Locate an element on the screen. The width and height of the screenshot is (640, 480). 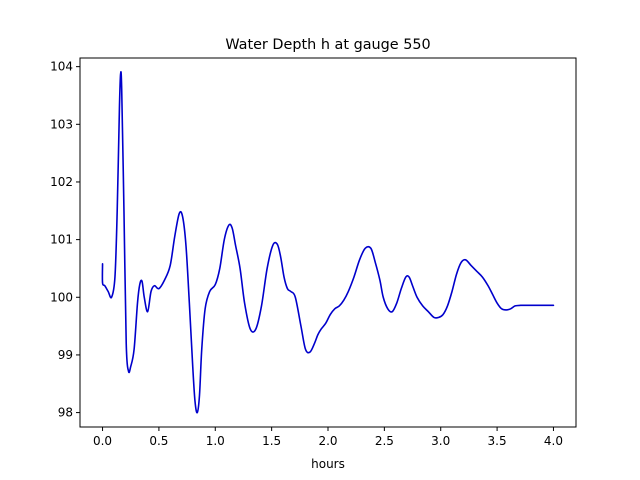
x-tick-label: 3.0 is located at coordinates (440, 441).